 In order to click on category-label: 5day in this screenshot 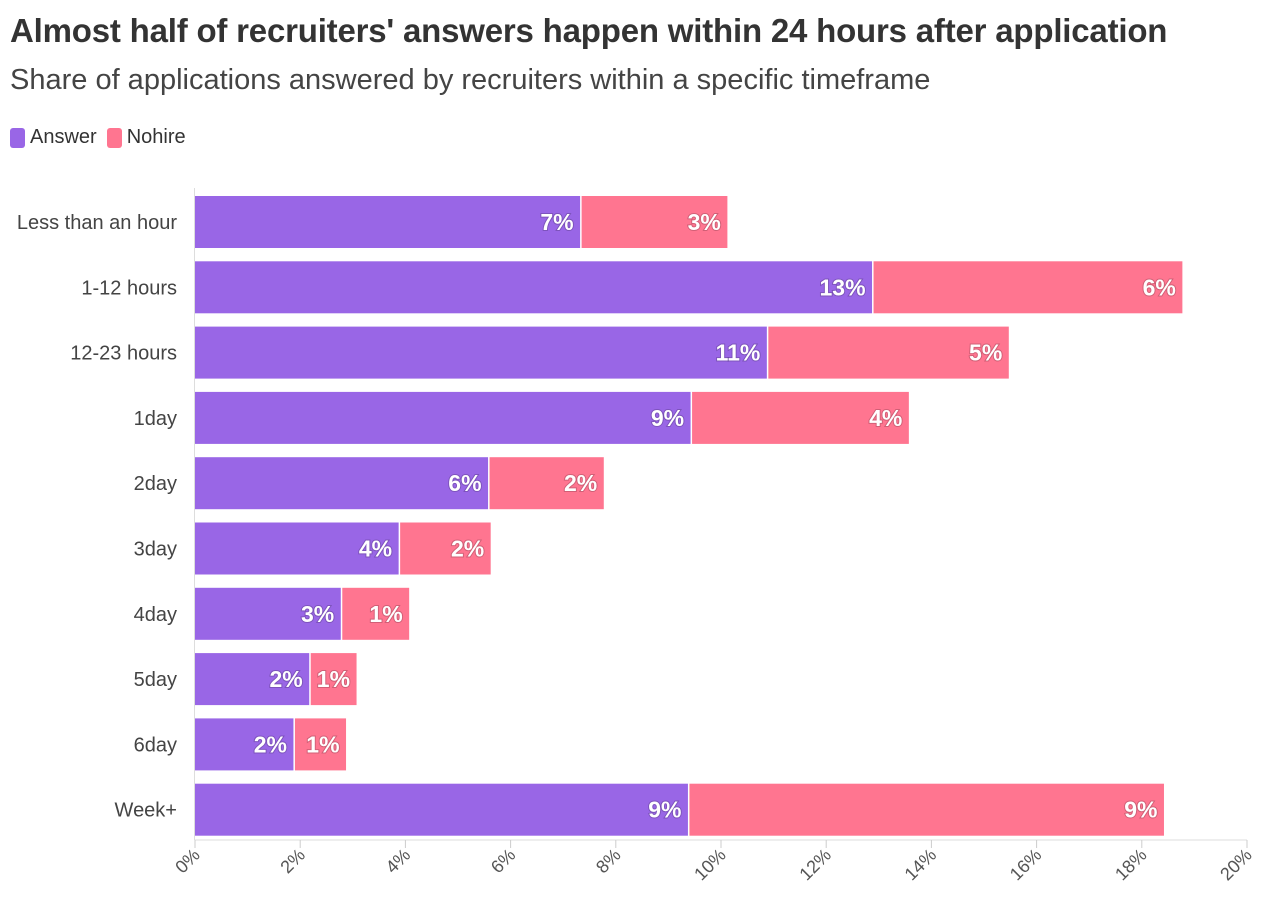, I will do `click(155, 680)`.